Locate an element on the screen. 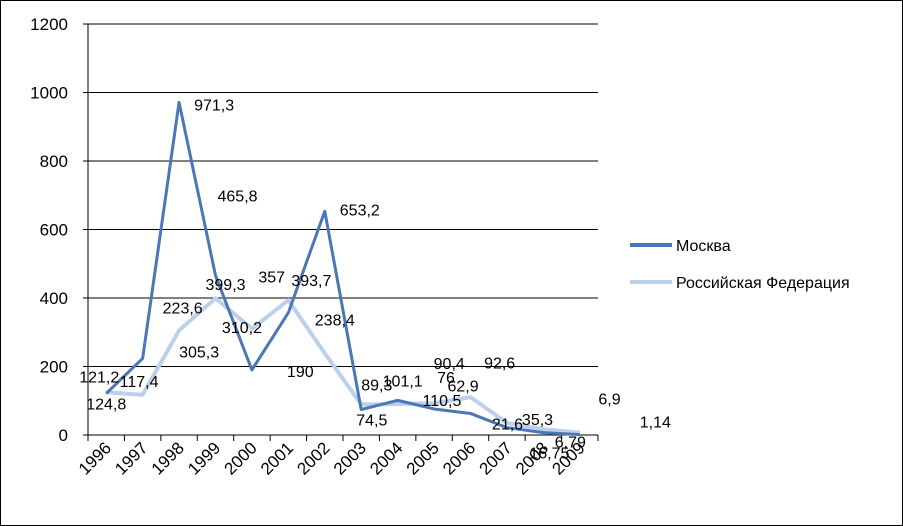 The width and height of the screenshot is (903, 526). x-tick-label: 2006 is located at coordinates (459, 458).